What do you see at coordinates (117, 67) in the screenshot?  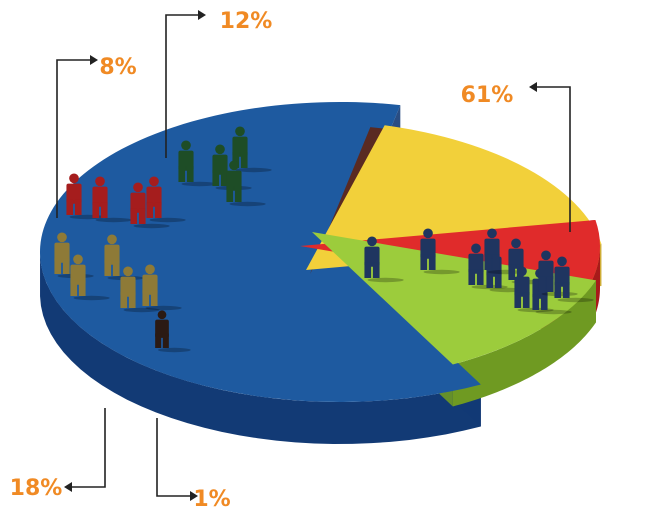 I see `slice-label-3: 8%` at bounding box center [117, 67].